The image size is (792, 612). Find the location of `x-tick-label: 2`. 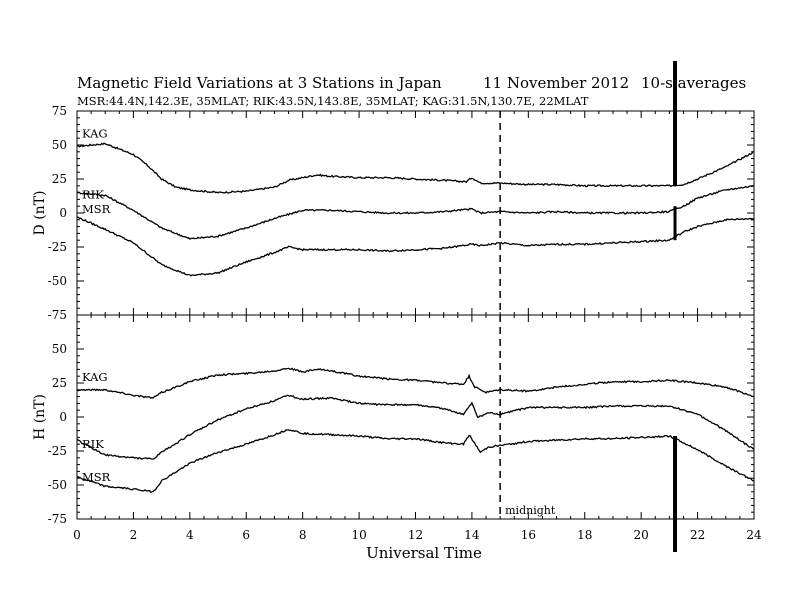

x-tick-label: 2 is located at coordinates (134, 535).